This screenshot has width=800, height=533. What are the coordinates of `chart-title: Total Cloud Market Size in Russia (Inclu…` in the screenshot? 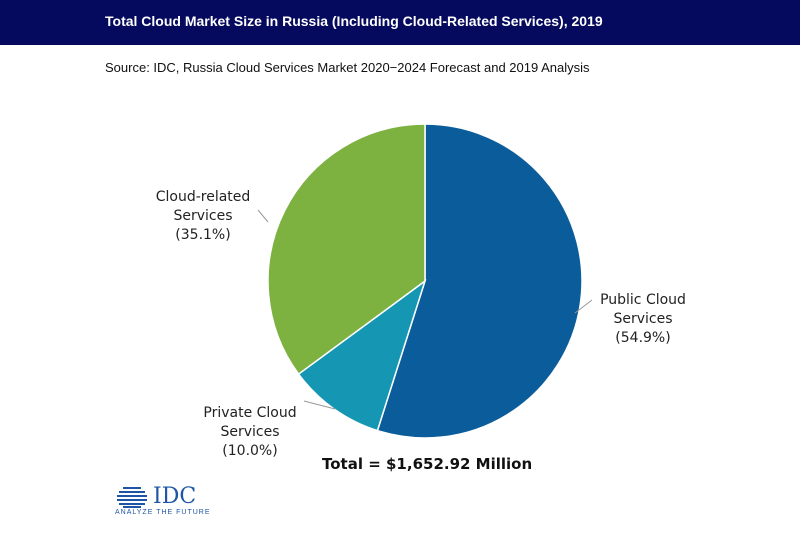 It's located at (354, 21).